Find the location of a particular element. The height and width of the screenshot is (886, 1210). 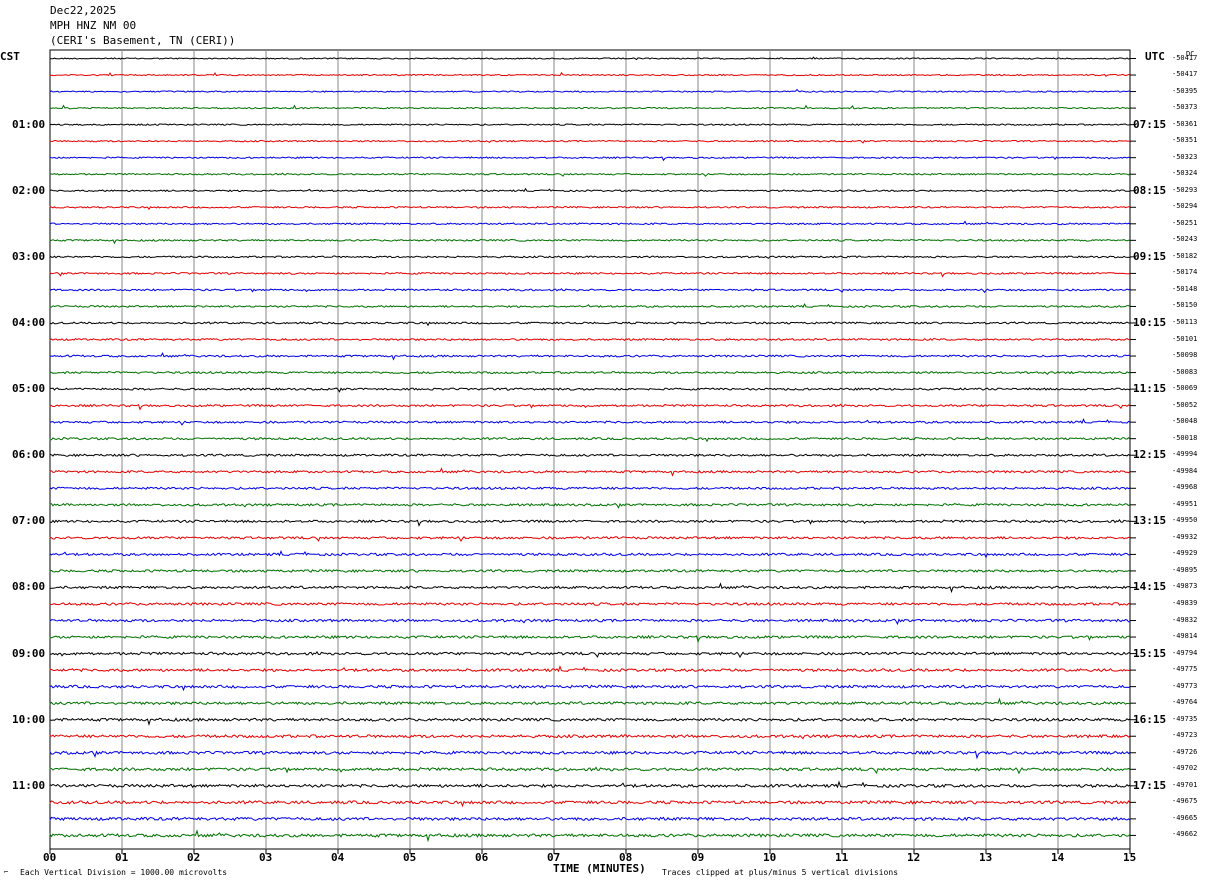

left-axis-label: CST is located at coordinates (10, 56).